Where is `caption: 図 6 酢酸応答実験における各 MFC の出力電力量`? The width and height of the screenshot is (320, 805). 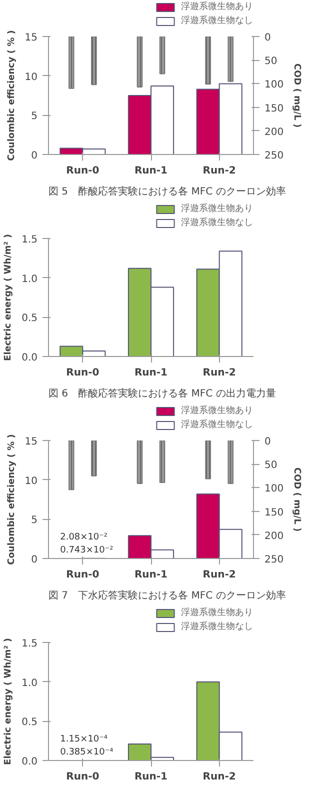 caption: 図 6 酢酸応答実験における各 MFC の出力電力量 is located at coordinates (162, 394).